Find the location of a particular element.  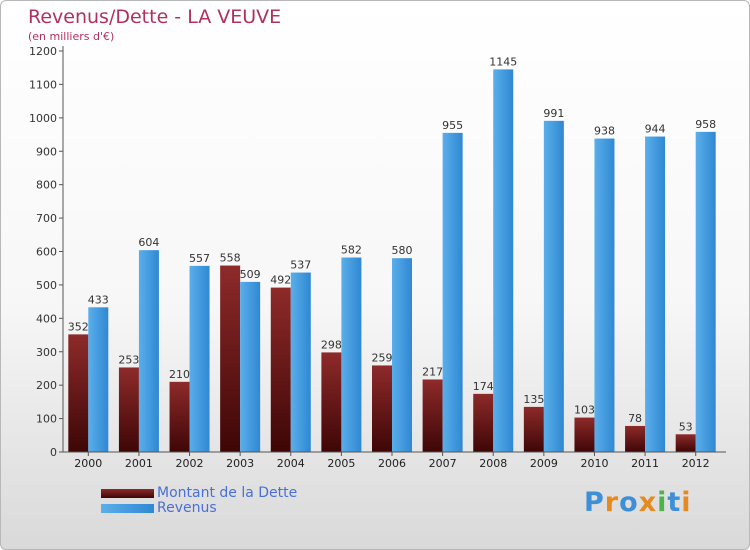

data-label-revenus: 944 is located at coordinates (655, 129).